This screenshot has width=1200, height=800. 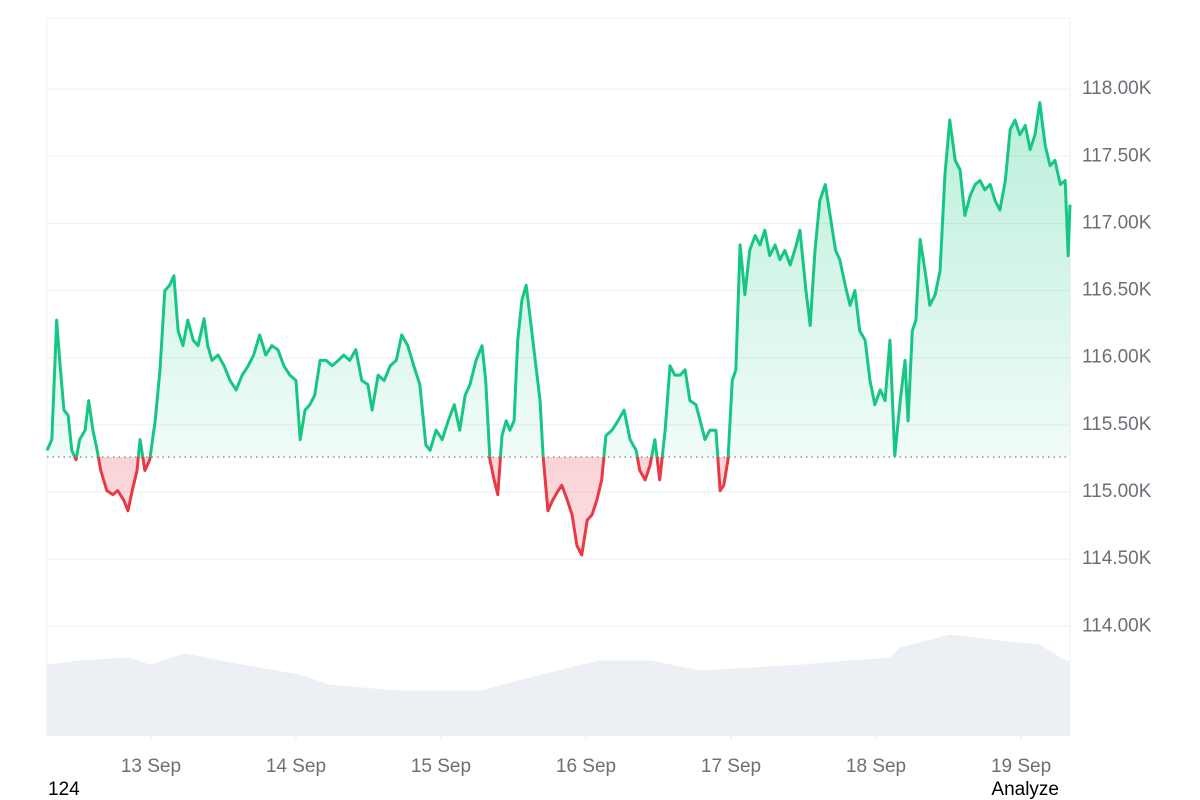 What do you see at coordinates (64, 789) in the screenshot?
I see `footer-count: 124` at bounding box center [64, 789].